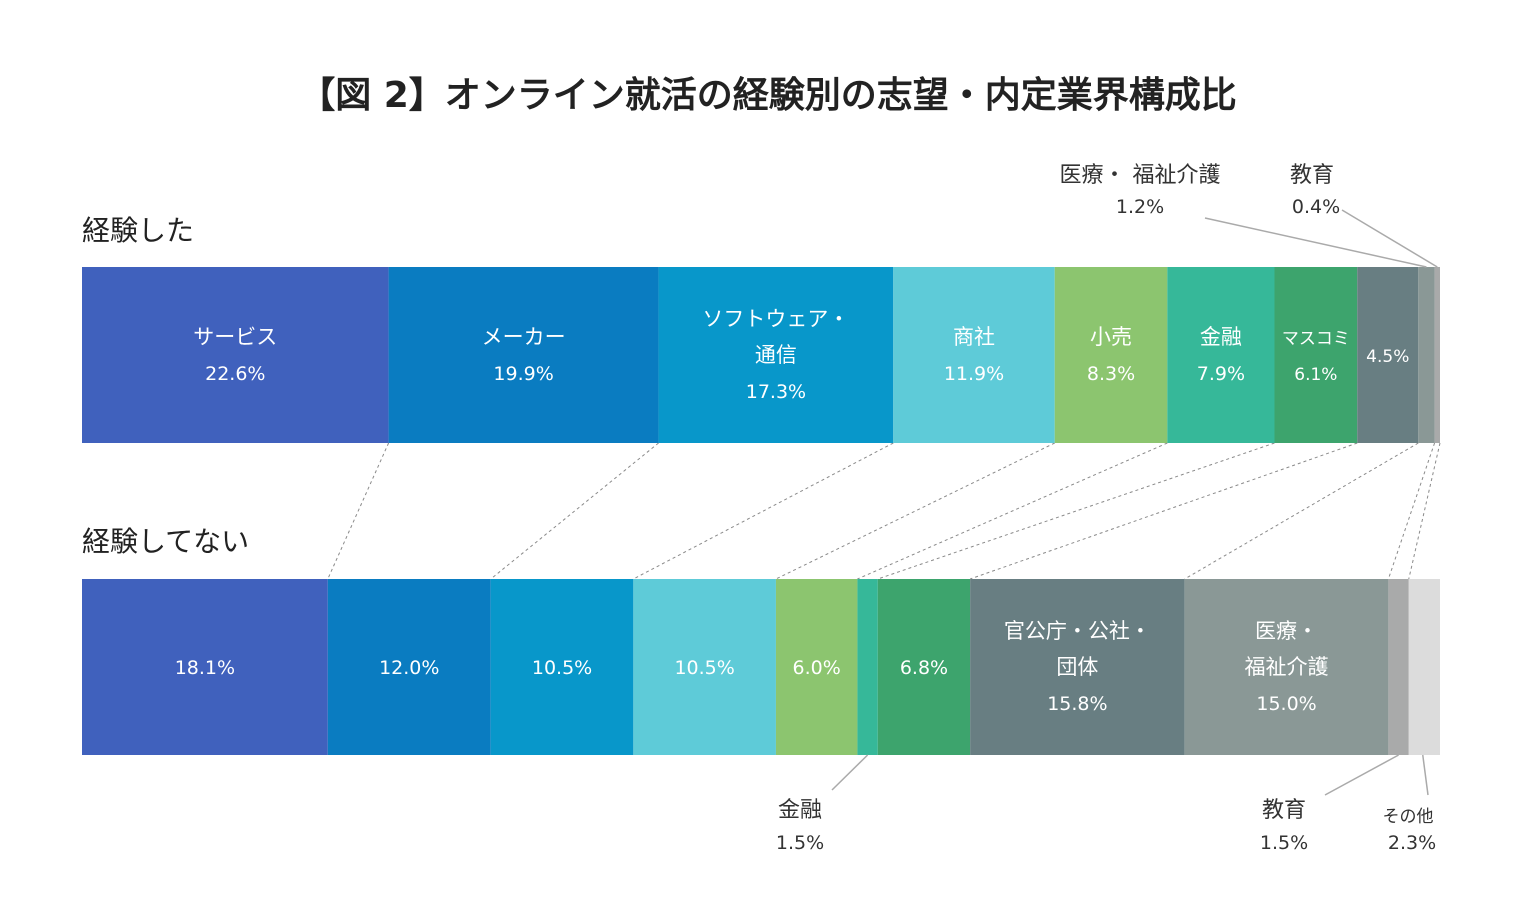 This screenshot has width=1536, height=924. I want to click on callout-name: 金融, so click(800, 810).